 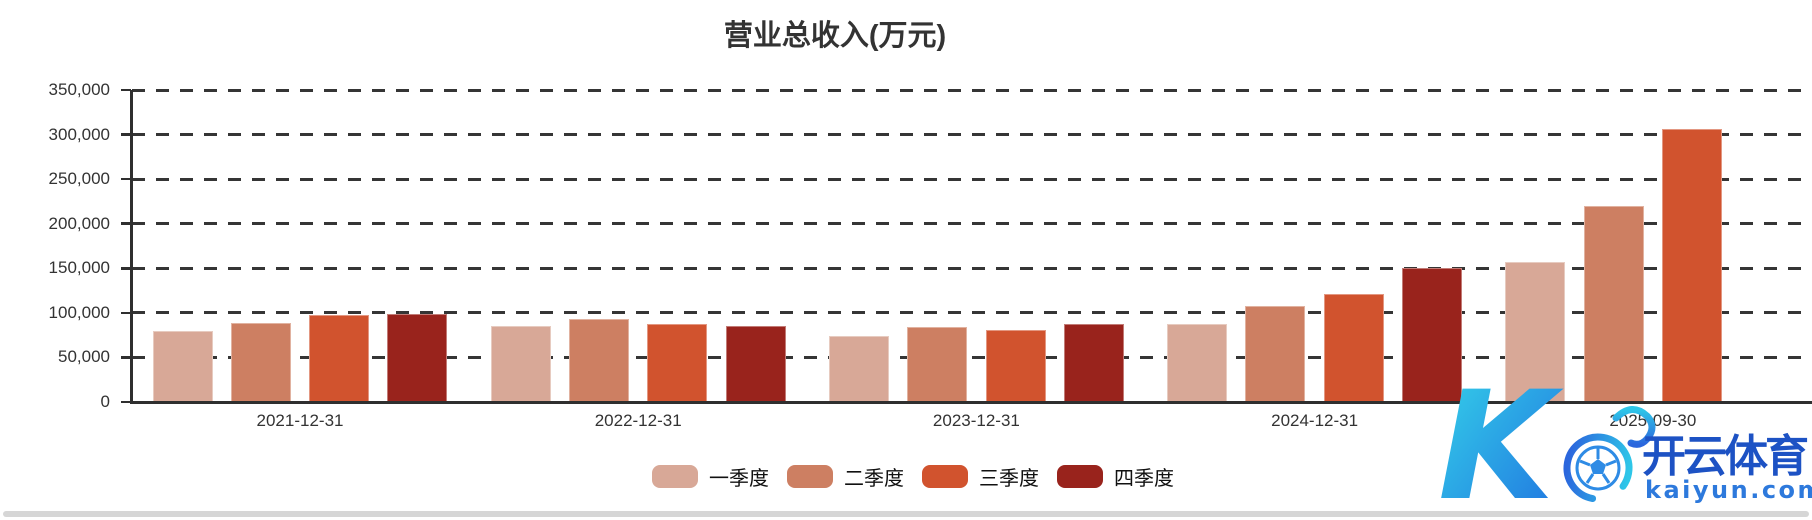 What do you see at coordinates (913, 476) in the screenshot?
I see `chart-legend: 一季度 二季度 三季度 四季度` at bounding box center [913, 476].